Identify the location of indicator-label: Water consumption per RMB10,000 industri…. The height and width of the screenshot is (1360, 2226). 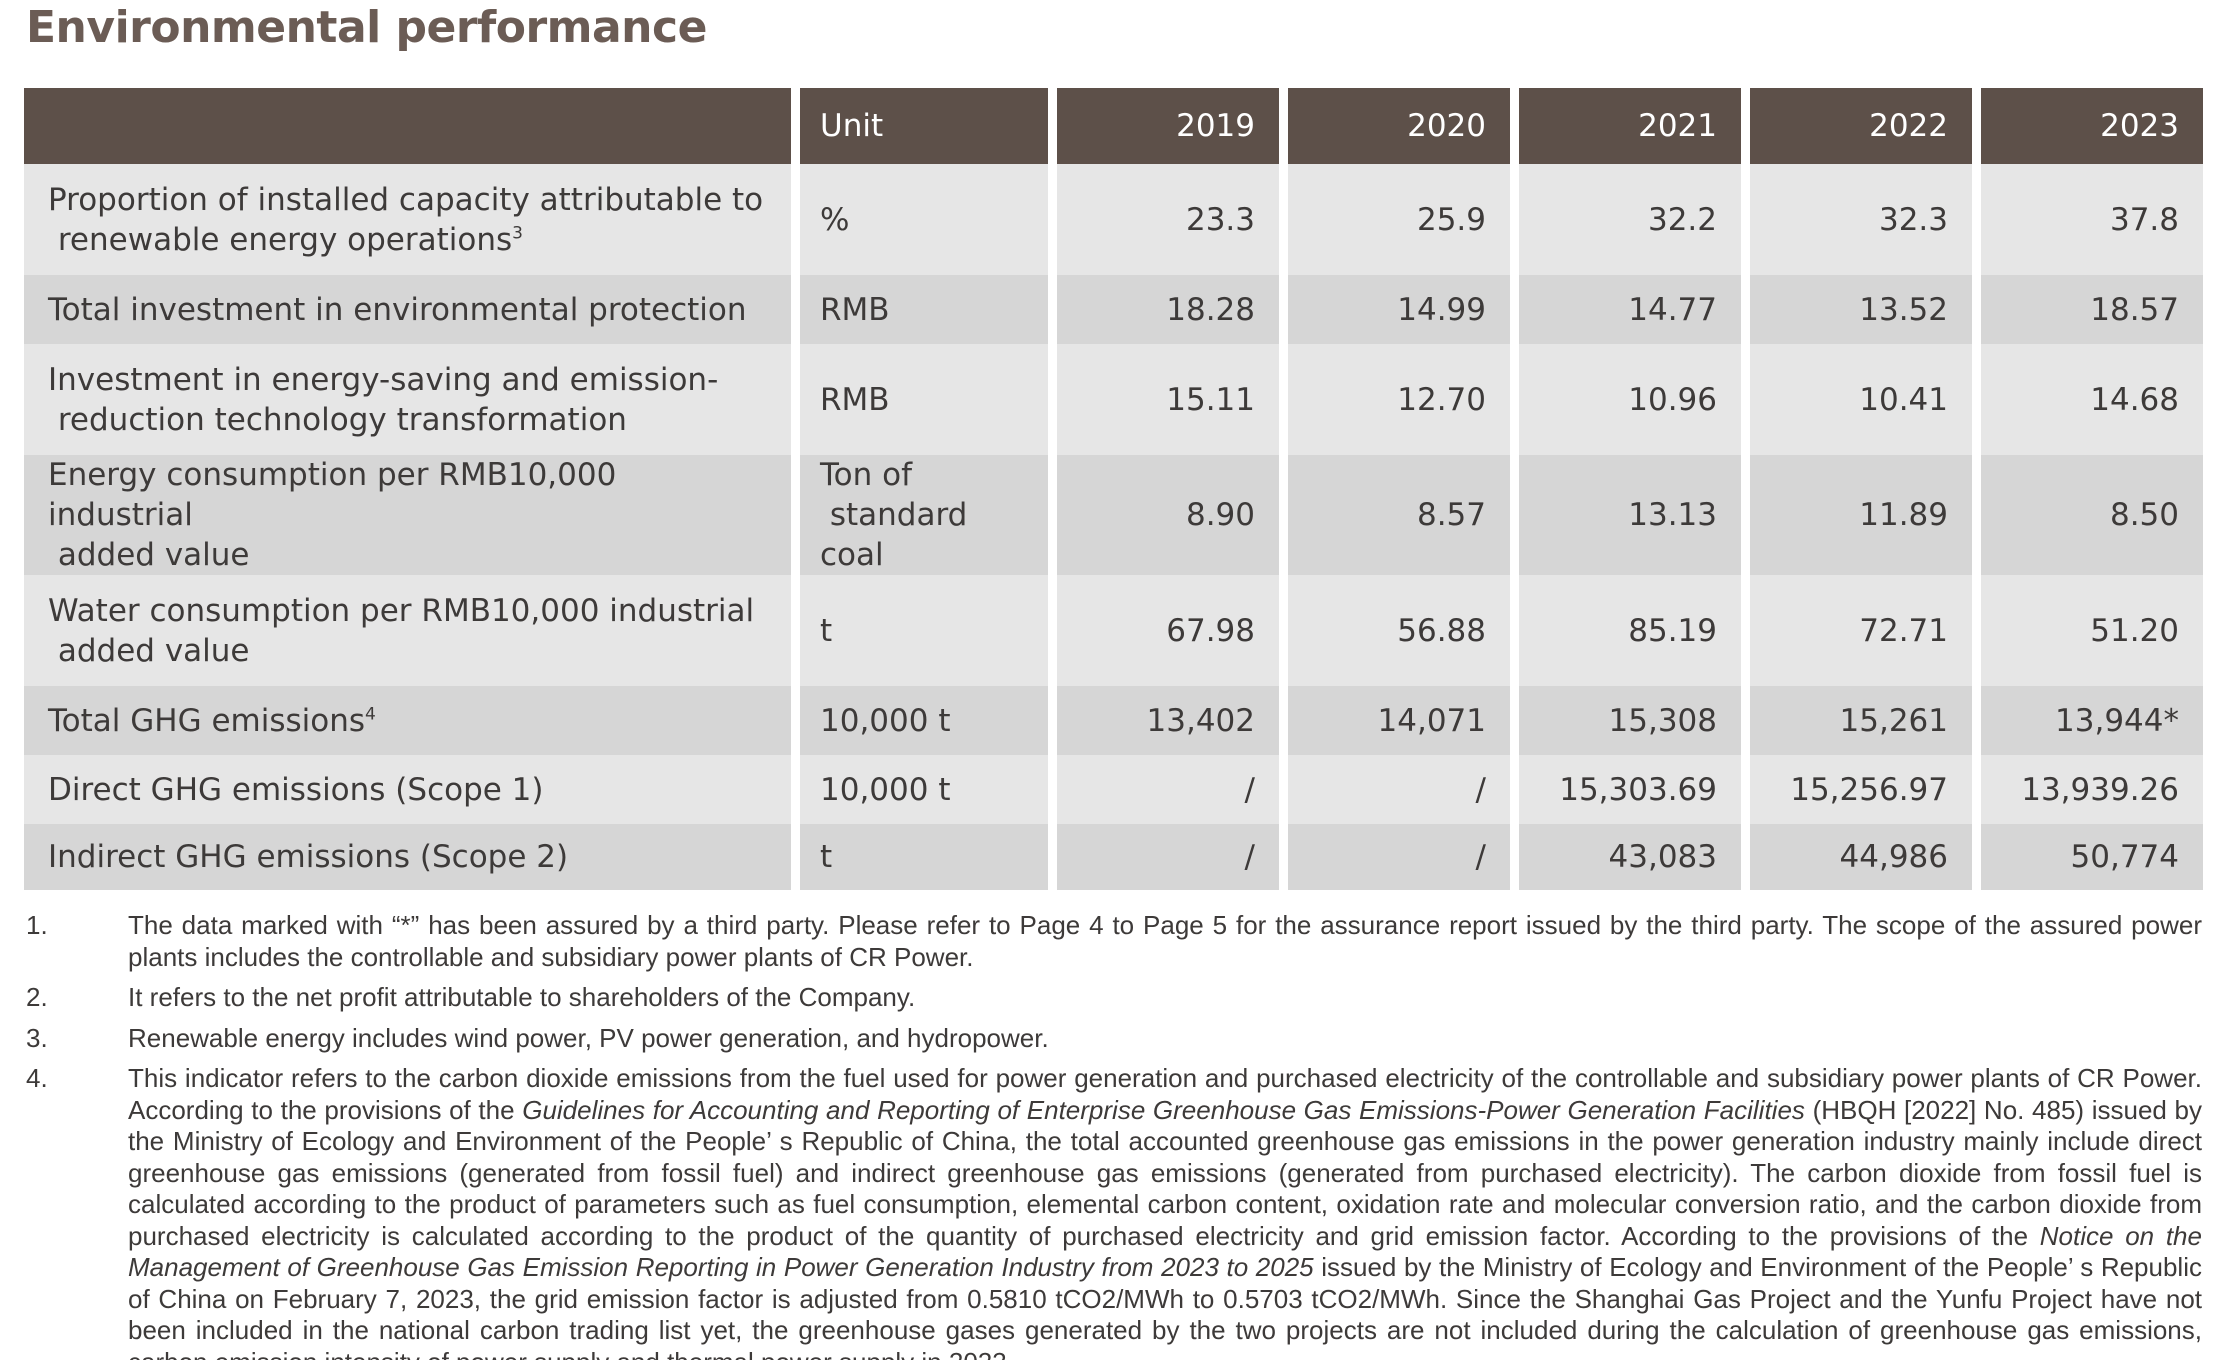
(401, 610).